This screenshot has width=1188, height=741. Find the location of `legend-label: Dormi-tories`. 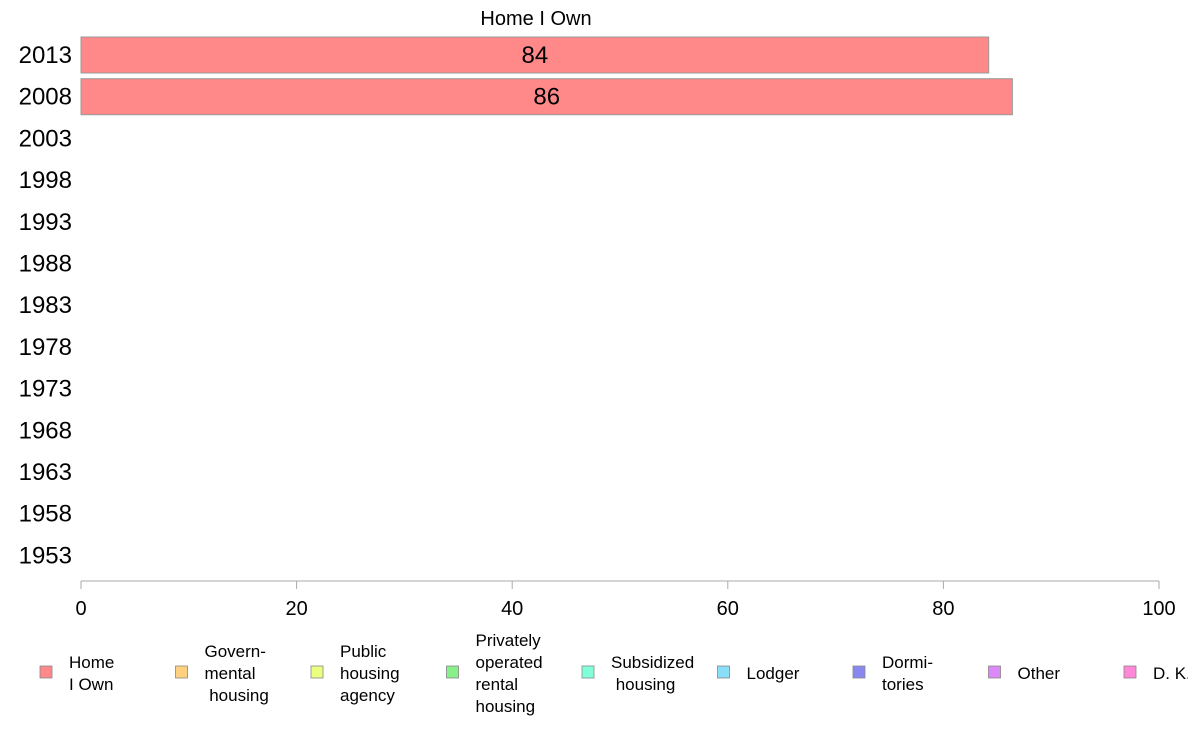

legend-label: Dormi-tories is located at coordinates (907, 673).